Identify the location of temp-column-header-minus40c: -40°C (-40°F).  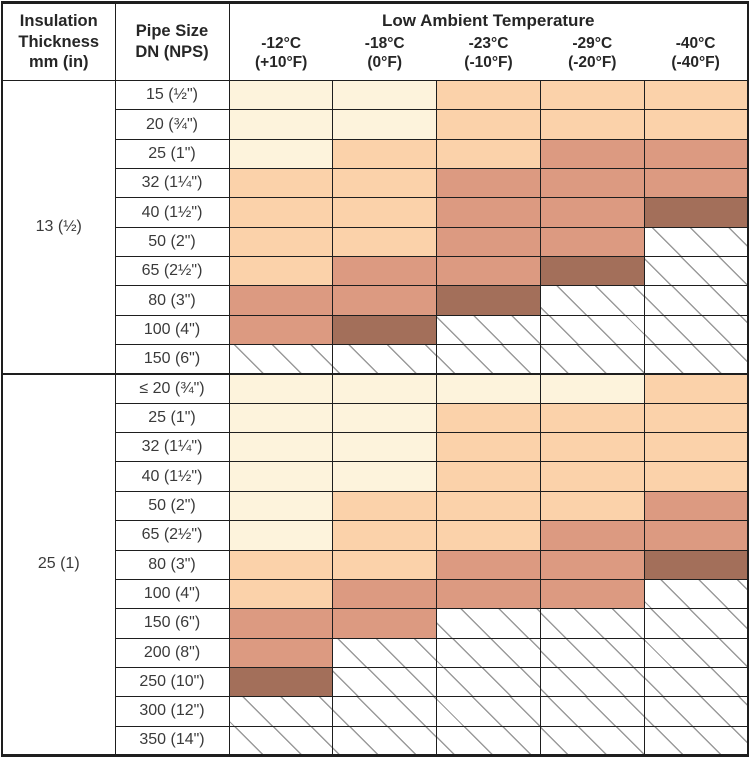
(696, 56).